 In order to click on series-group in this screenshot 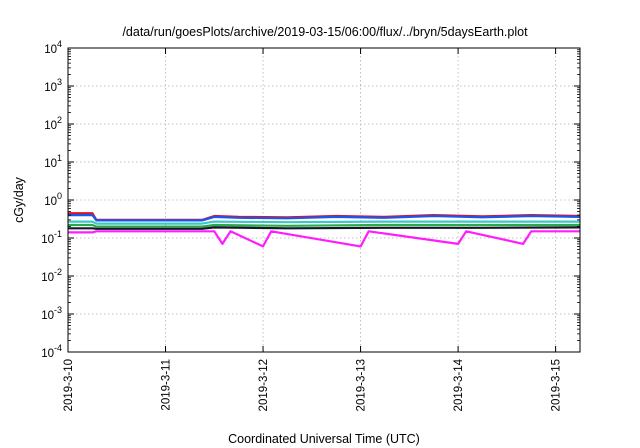, I will do `click(324, 230)`.